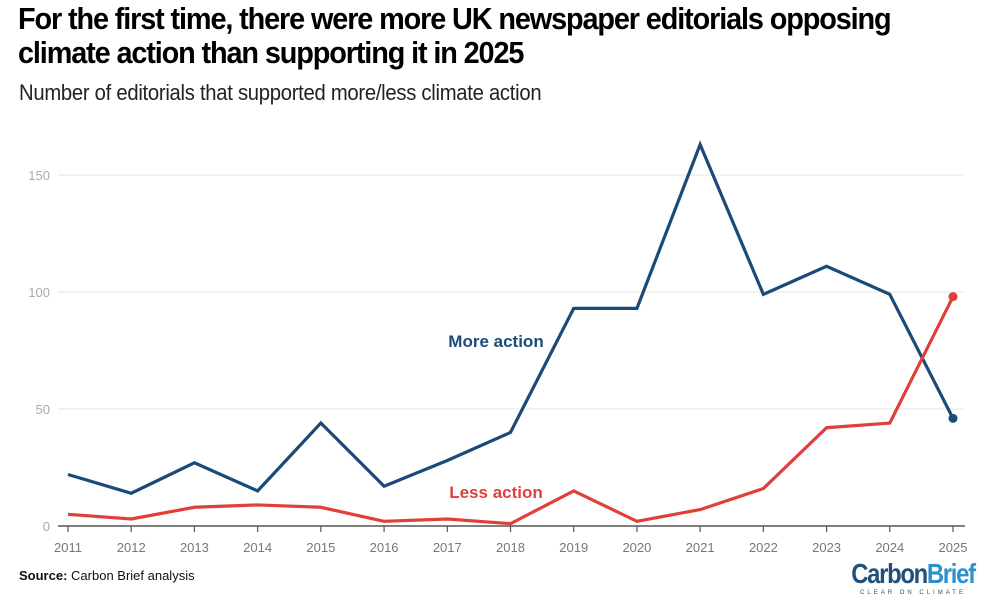 The image size is (1000, 600). Describe the element at coordinates (889, 547) in the screenshot. I see `x-tick-label: 2024` at that location.